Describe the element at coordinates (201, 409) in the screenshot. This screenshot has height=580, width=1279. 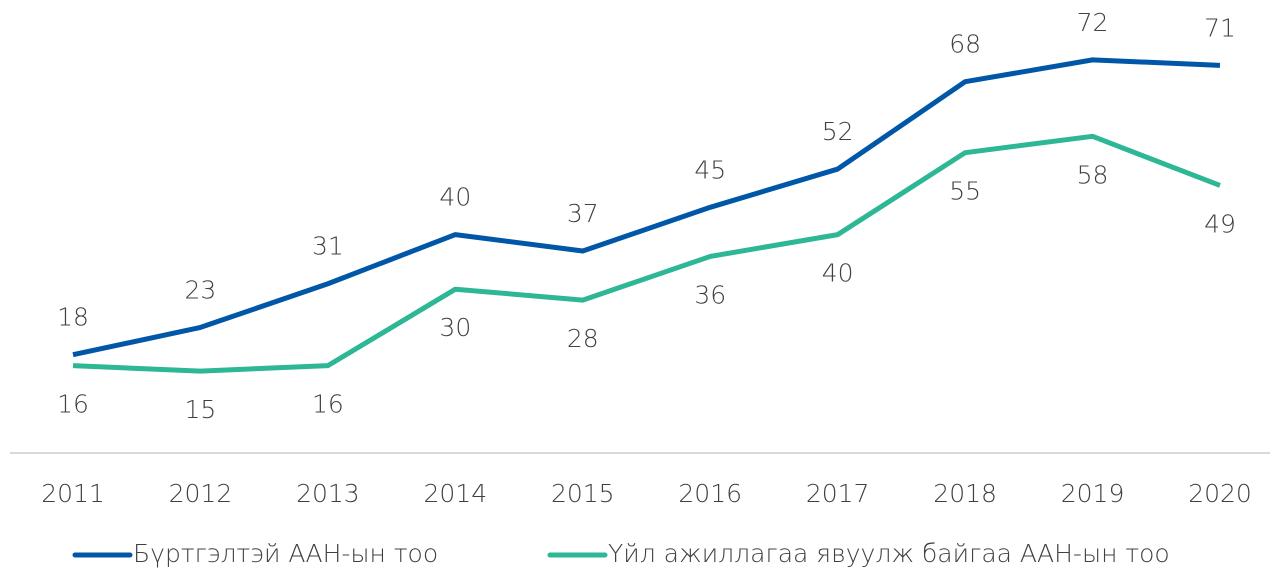
I see `data-label: 15` at that location.